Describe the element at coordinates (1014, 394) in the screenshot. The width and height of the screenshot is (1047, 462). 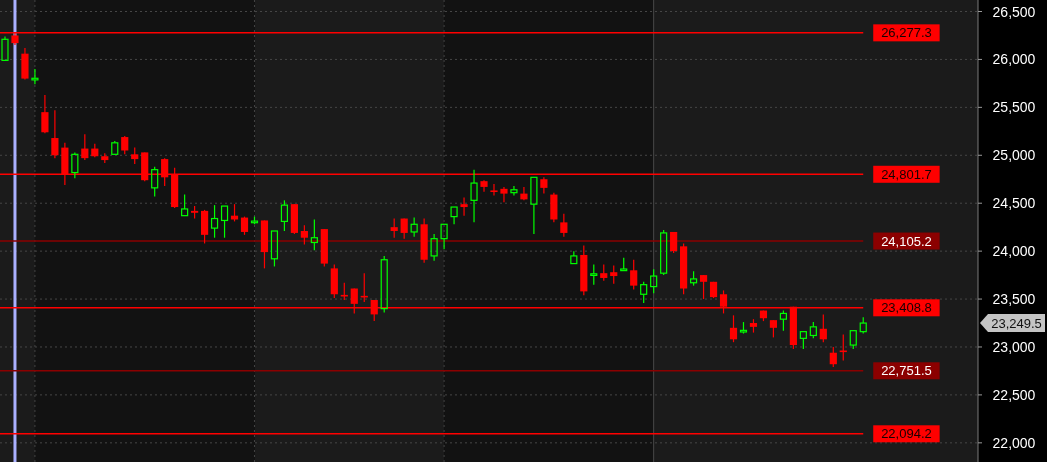
I see `y-tick-label: 22,500` at that location.